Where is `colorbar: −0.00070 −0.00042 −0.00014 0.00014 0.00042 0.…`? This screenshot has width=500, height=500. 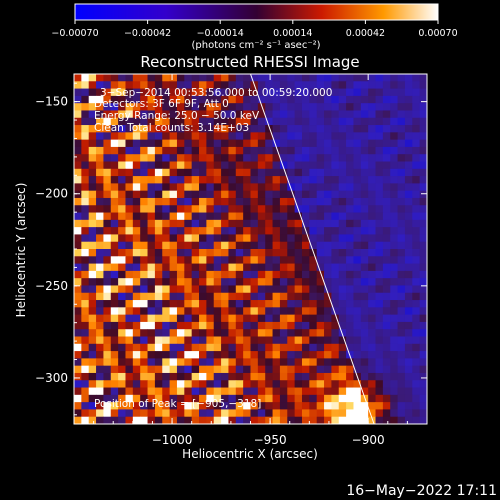
colorbar: −0.00070 −0.00042 −0.00014 0.00014 0.00042 0.… is located at coordinates (254, 27).